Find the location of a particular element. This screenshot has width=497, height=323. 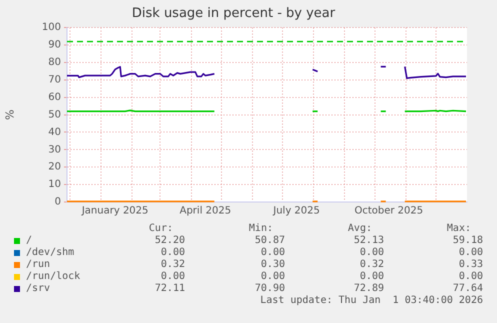

text: 77.64 is located at coordinates (467, 288).